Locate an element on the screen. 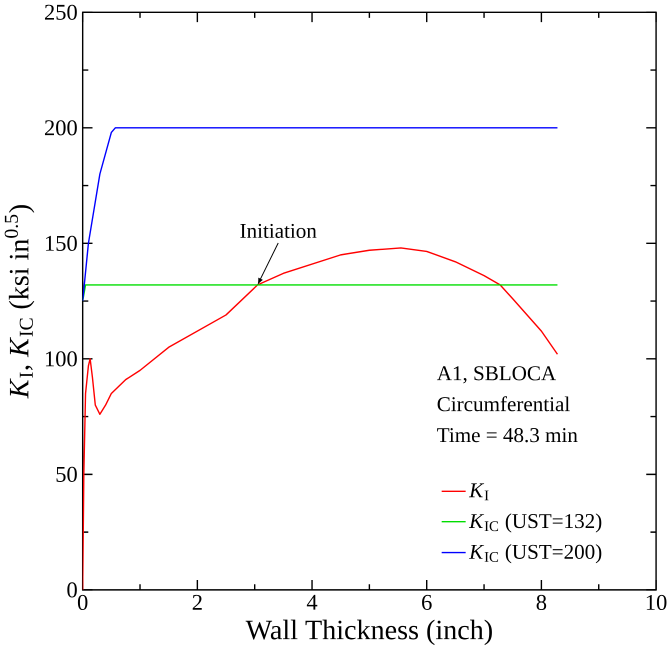 The height and width of the screenshot is (650, 672). legend-label: K$_{I}$ is located at coordinates (478, 491).